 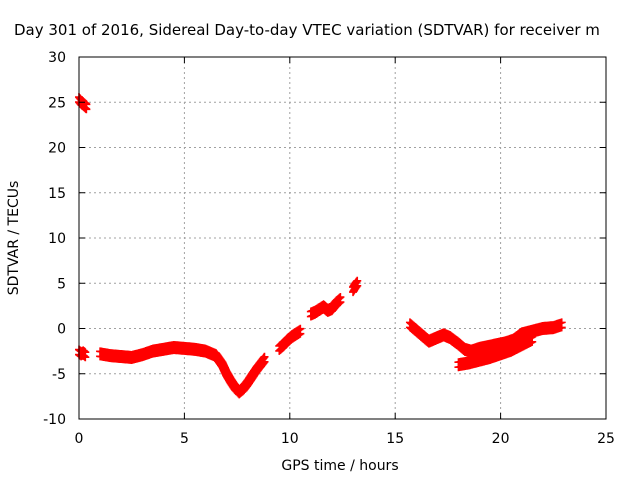 What do you see at coordinates (57, 103) in the screenshot?
I see `y-tick-label: 25` at bounding box center [57, 103].